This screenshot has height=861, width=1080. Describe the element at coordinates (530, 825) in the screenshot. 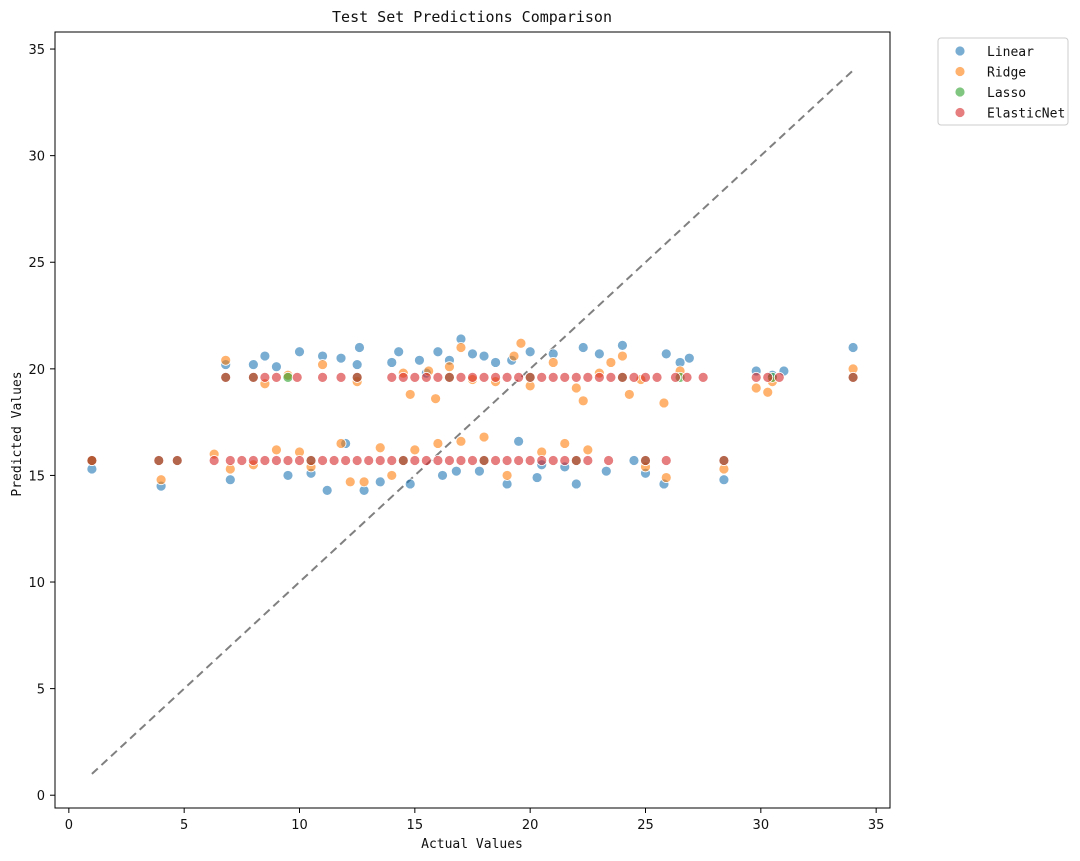

I see `x-tick-label: 20` at that location.